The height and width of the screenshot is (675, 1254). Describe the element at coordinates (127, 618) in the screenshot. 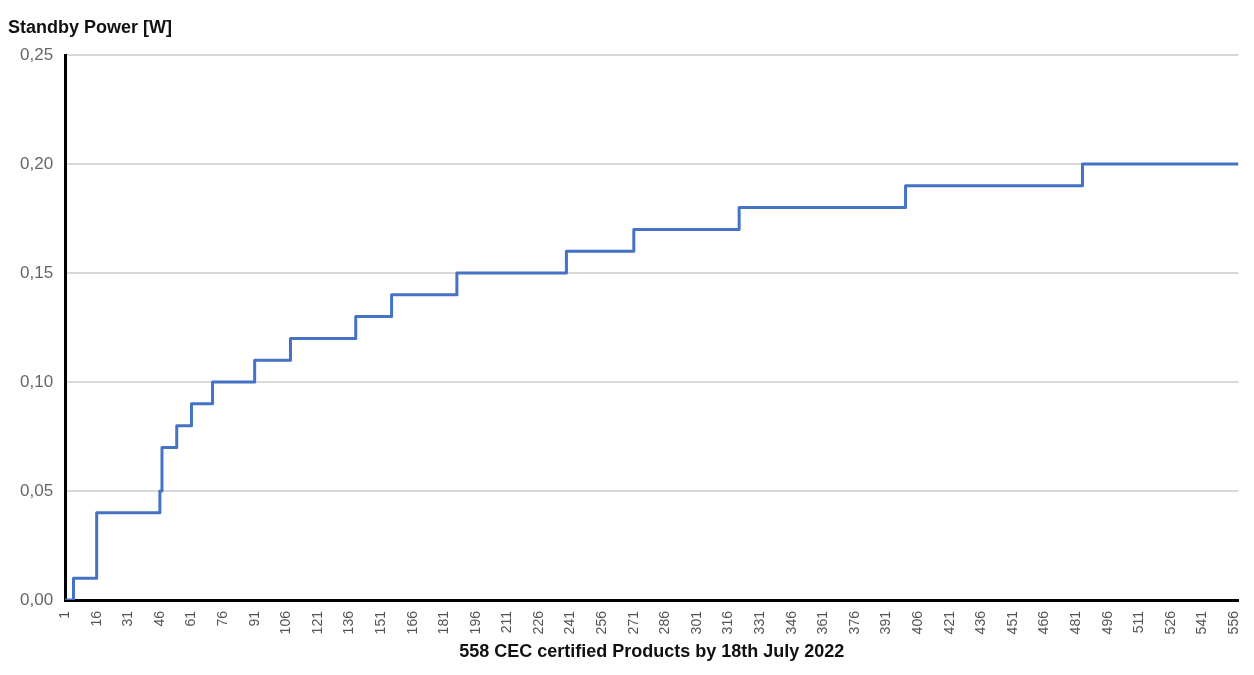

I see `x-tick-label: 31` at that location.